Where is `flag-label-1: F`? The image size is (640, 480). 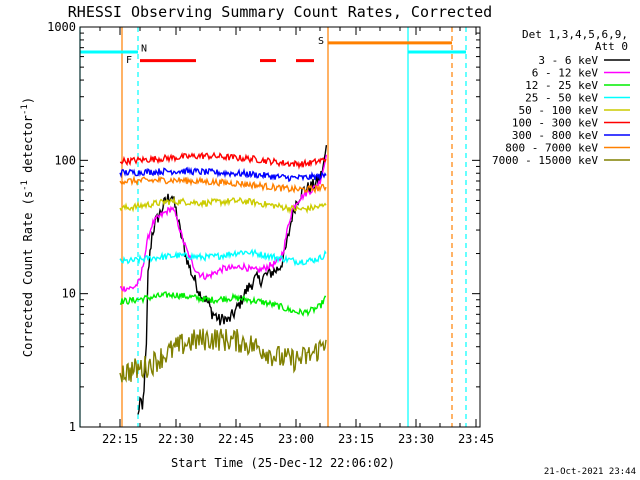
flag-label-1: F is located at coordinates (129, 60).